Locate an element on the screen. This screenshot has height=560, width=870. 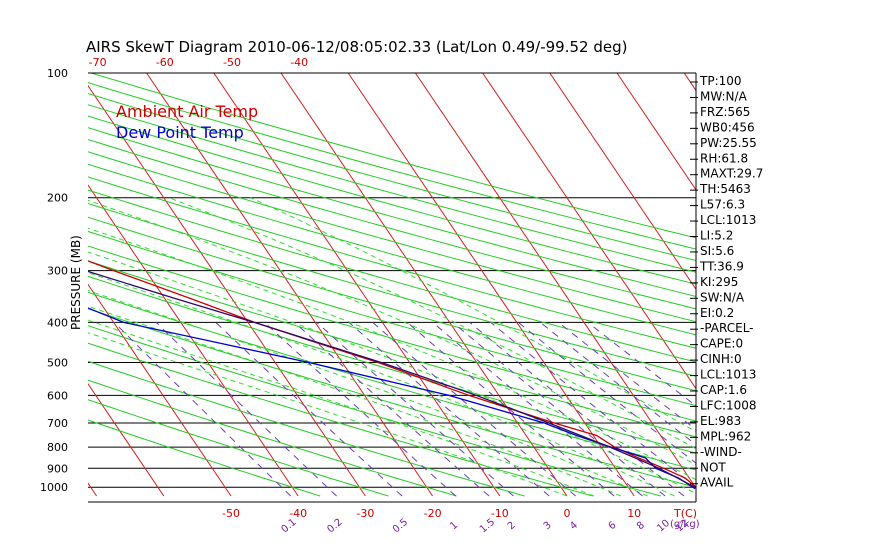
pressure-tick-label: 400 is located at coordinates (57, 322).